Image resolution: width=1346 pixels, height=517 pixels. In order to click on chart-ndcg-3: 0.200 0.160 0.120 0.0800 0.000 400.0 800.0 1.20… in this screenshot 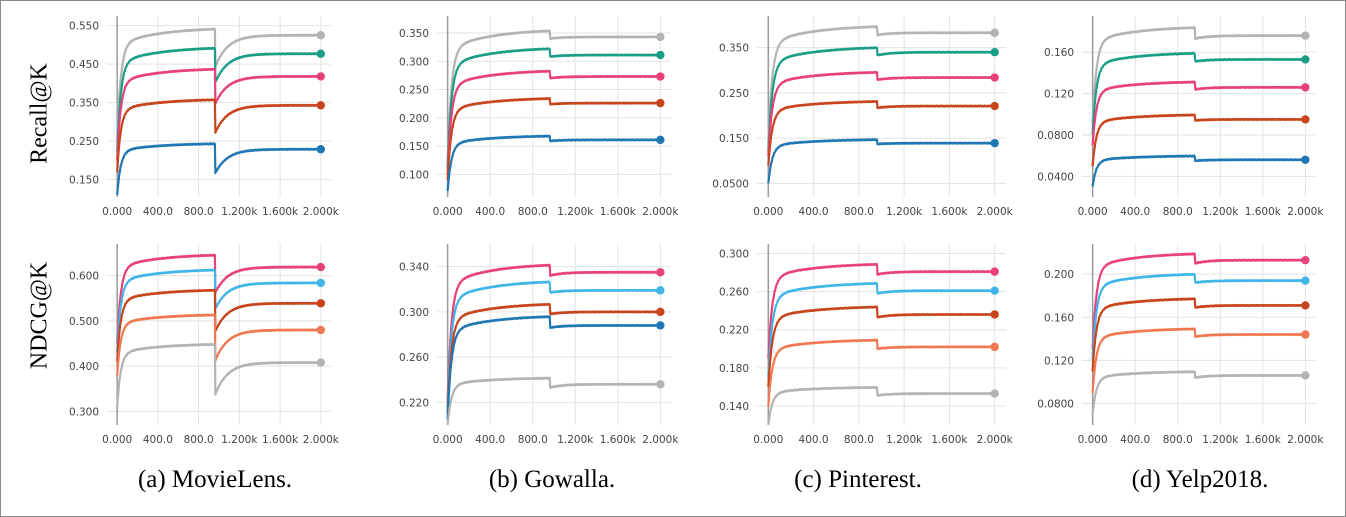, I will do `click(1180, 345)`.